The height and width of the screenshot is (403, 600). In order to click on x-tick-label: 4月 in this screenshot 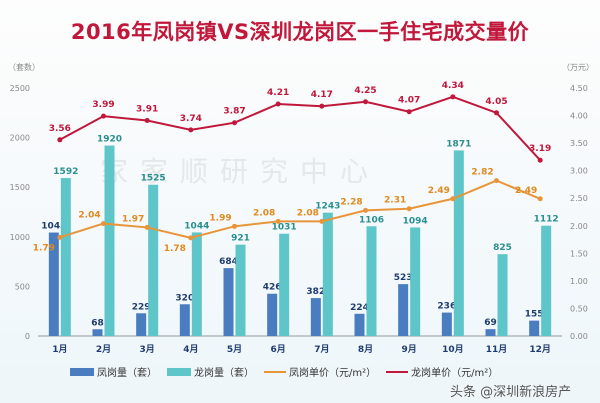, I will do `click(190, 349)`.